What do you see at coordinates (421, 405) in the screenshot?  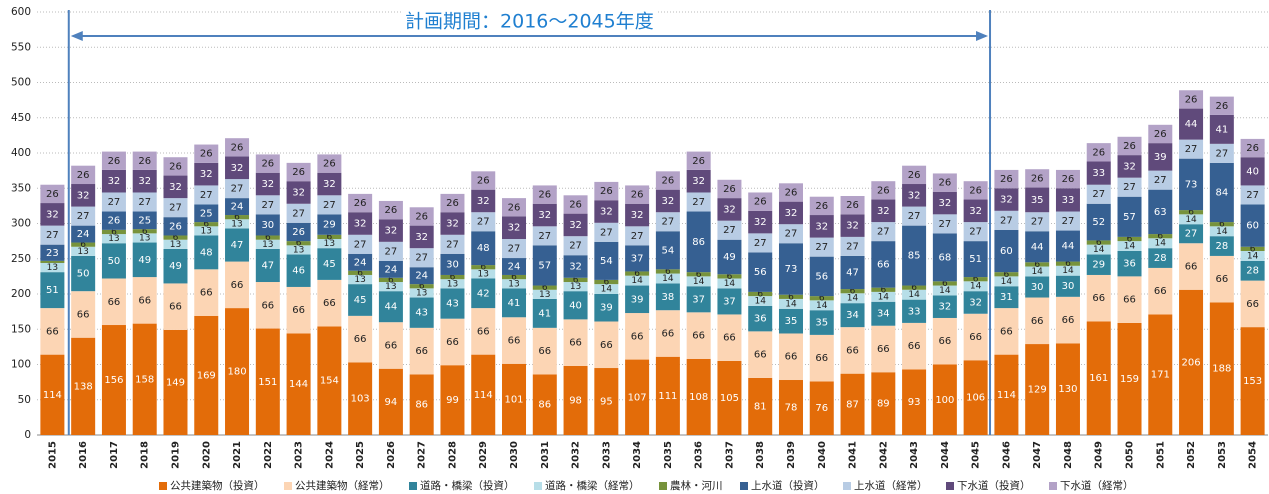 I see `data-label: 86` at bounding box center [421, 405].